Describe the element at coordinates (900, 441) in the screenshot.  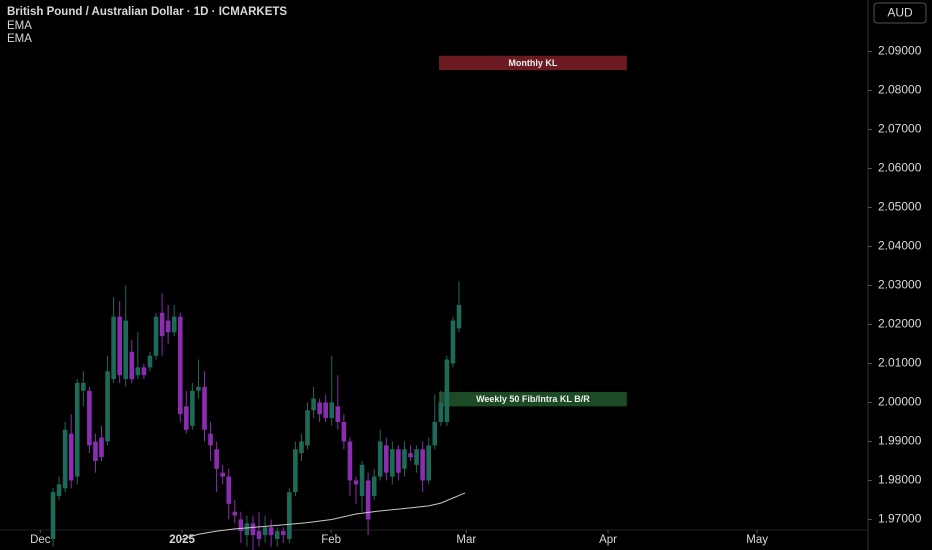
I see `y-tick-label: 1.99000` at that location.